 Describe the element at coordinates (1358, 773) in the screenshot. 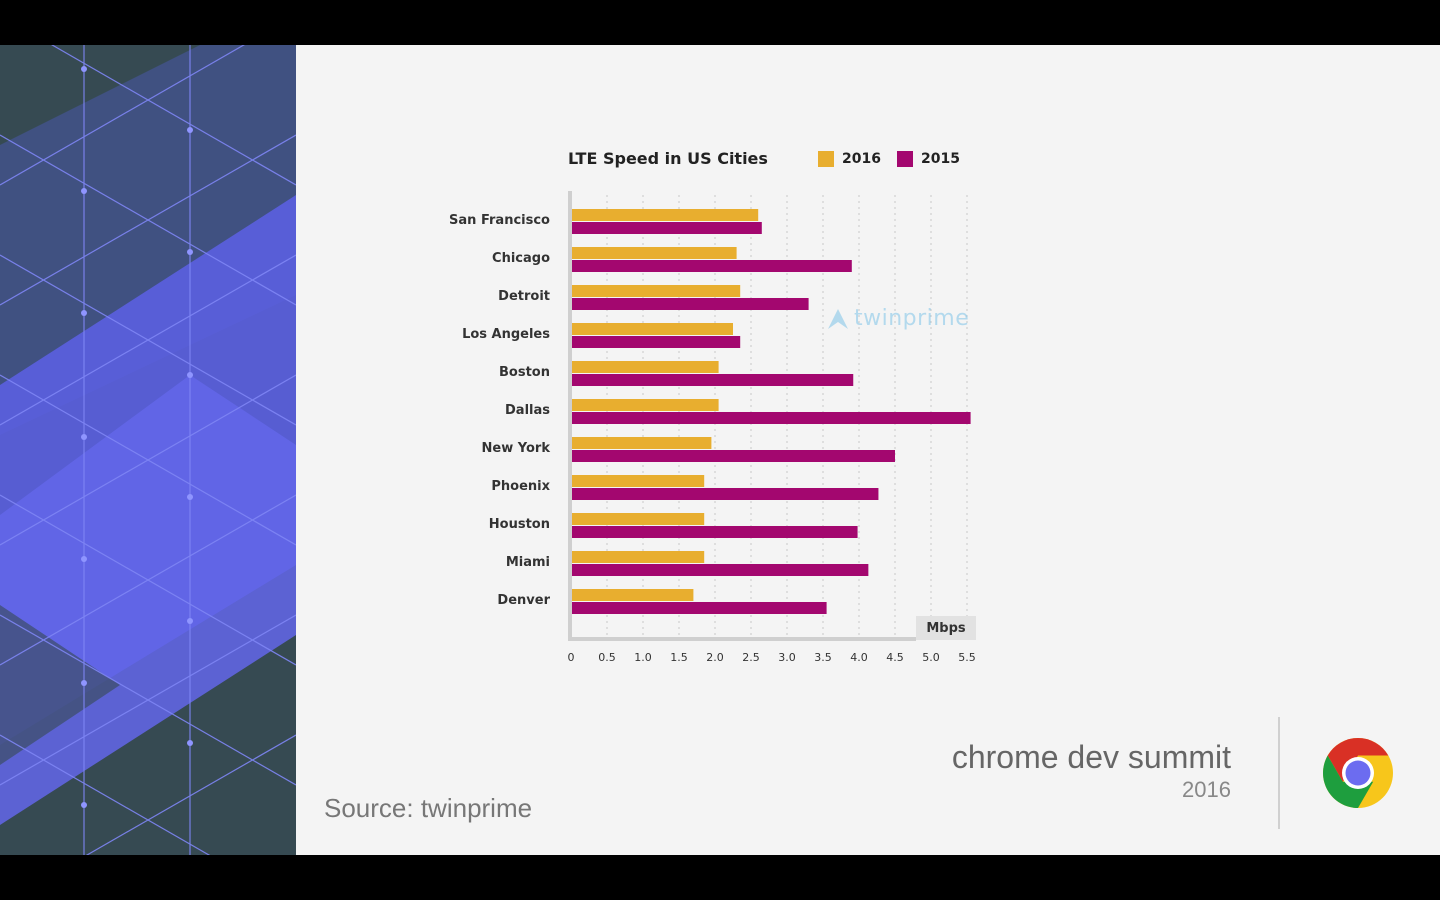

I see `chrome-logo-icon` at that location.